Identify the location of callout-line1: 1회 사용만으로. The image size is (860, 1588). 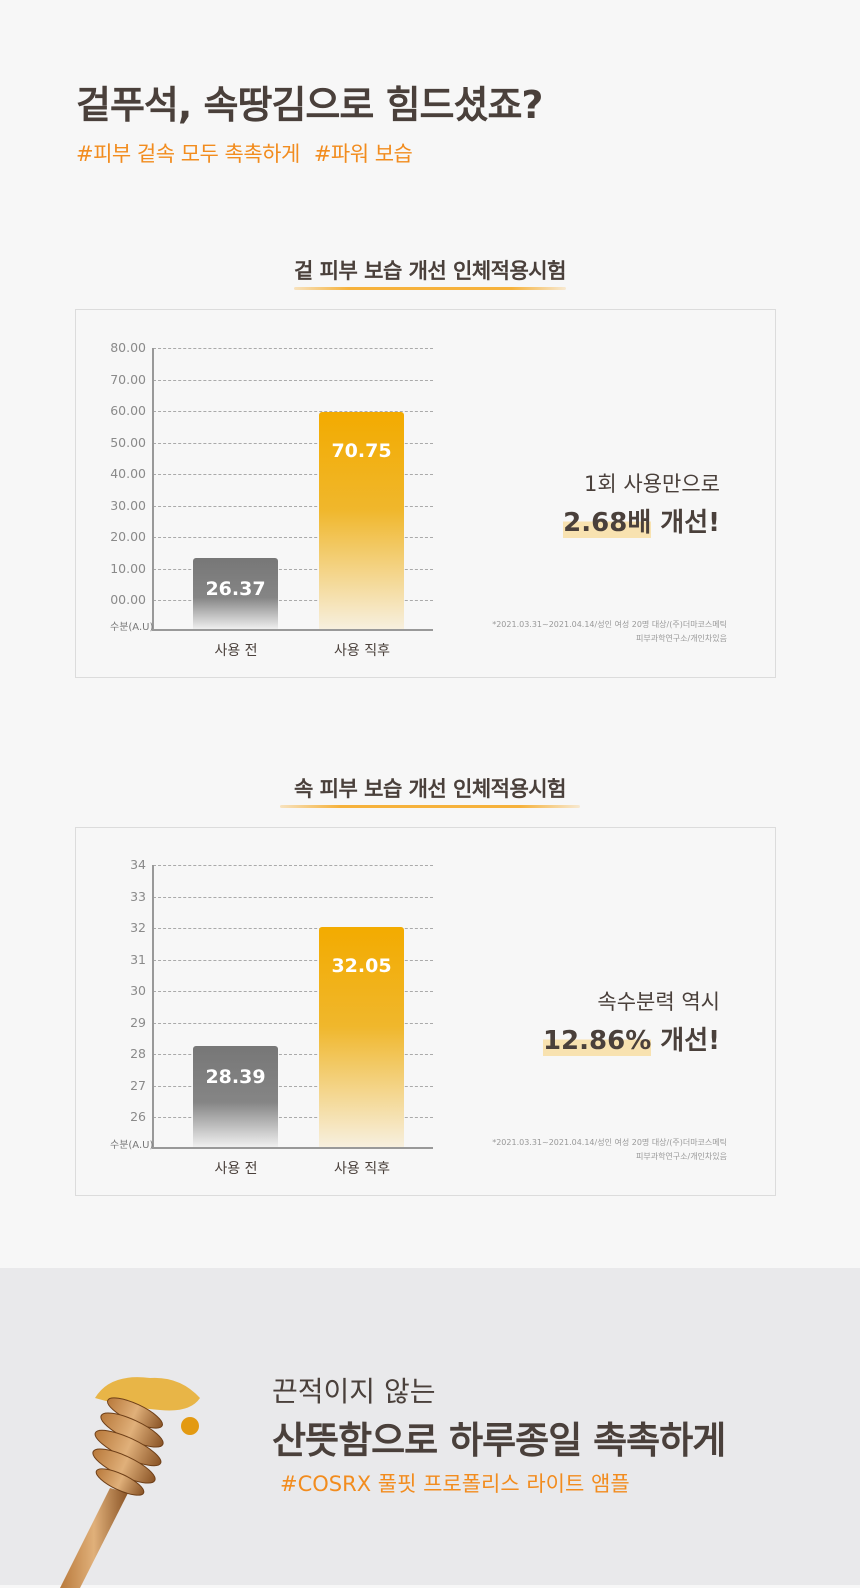
(652, 484).